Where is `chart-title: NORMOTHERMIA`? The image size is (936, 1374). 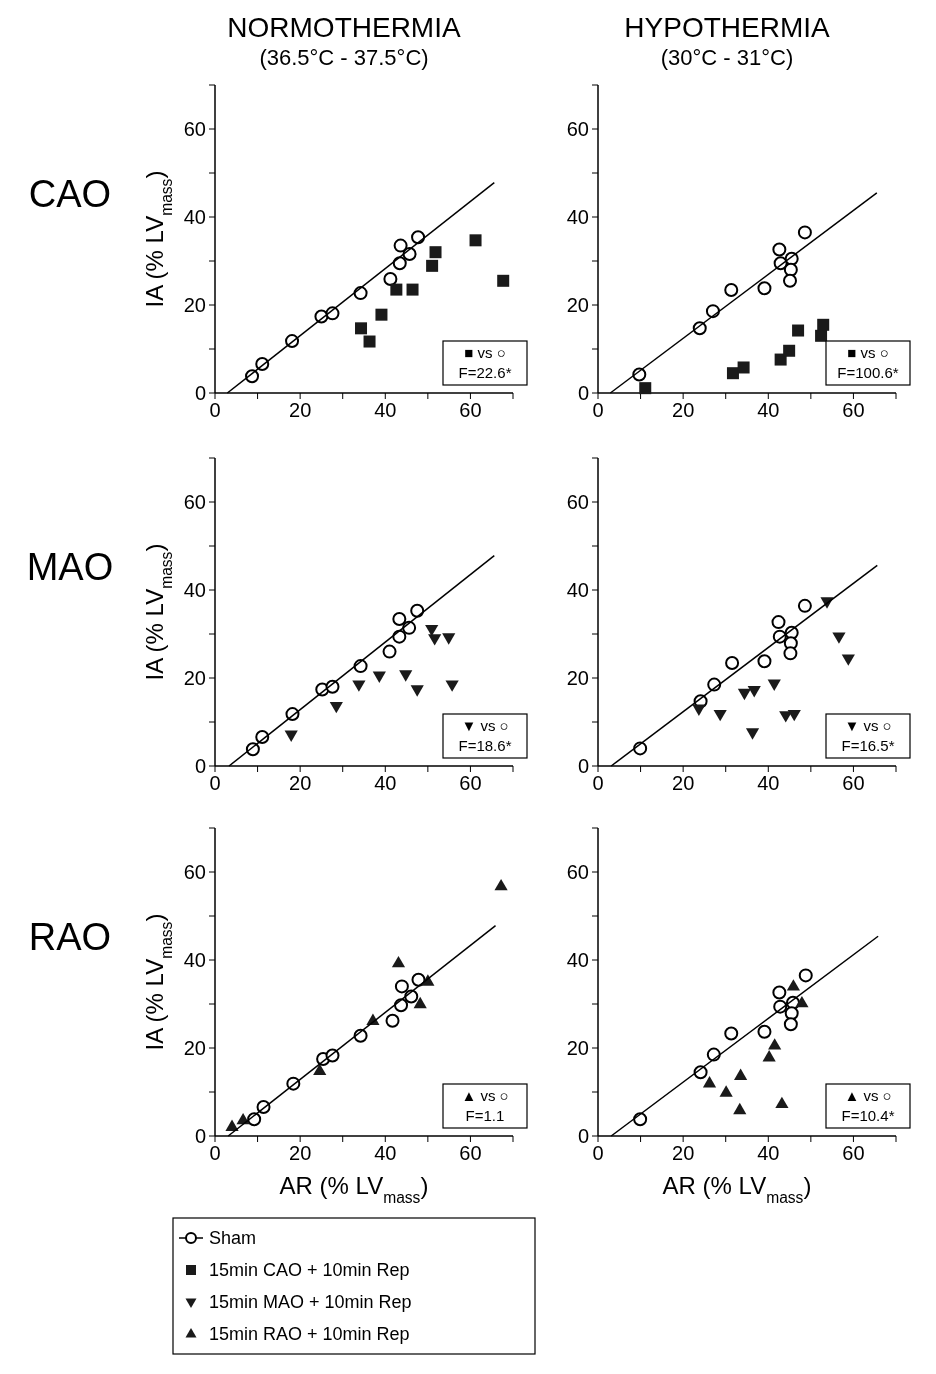 chart-title: NORMOTHERMIA is located at coordinates (344, 27).